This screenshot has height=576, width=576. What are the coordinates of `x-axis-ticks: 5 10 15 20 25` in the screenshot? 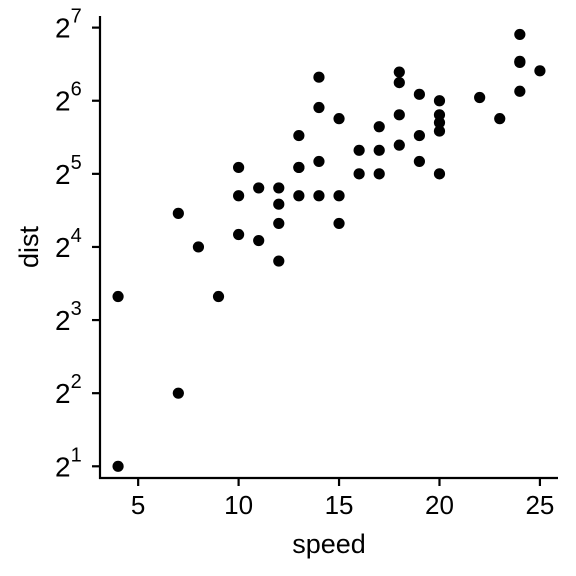 It's located at (342, 499).